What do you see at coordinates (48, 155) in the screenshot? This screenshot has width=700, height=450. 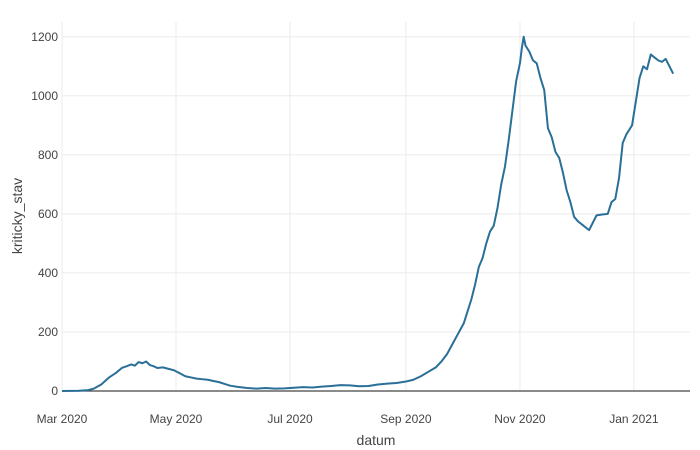 I see `y-tick-label: 800` at bounding box center [48, 155].